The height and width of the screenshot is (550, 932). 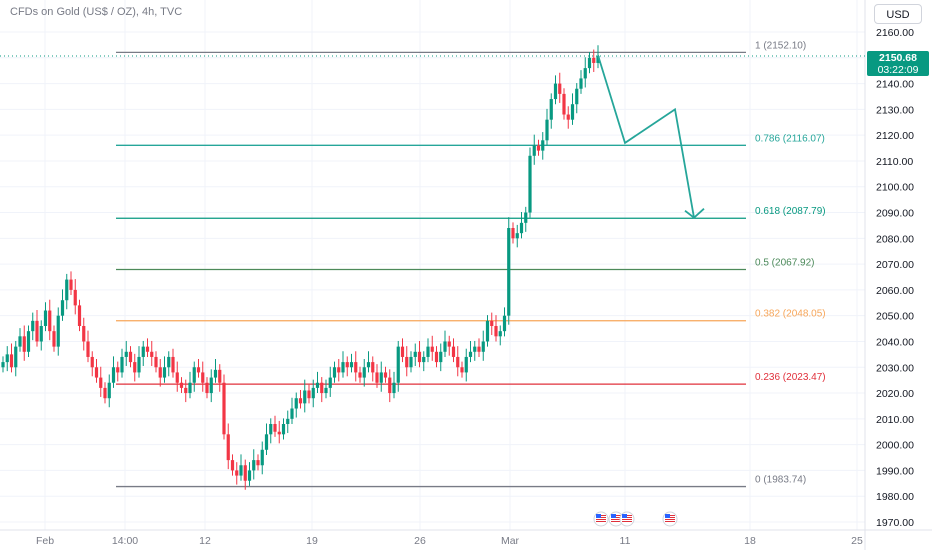 I want to click on price-tick-label: 2130.00, so click(x=895, y=110).